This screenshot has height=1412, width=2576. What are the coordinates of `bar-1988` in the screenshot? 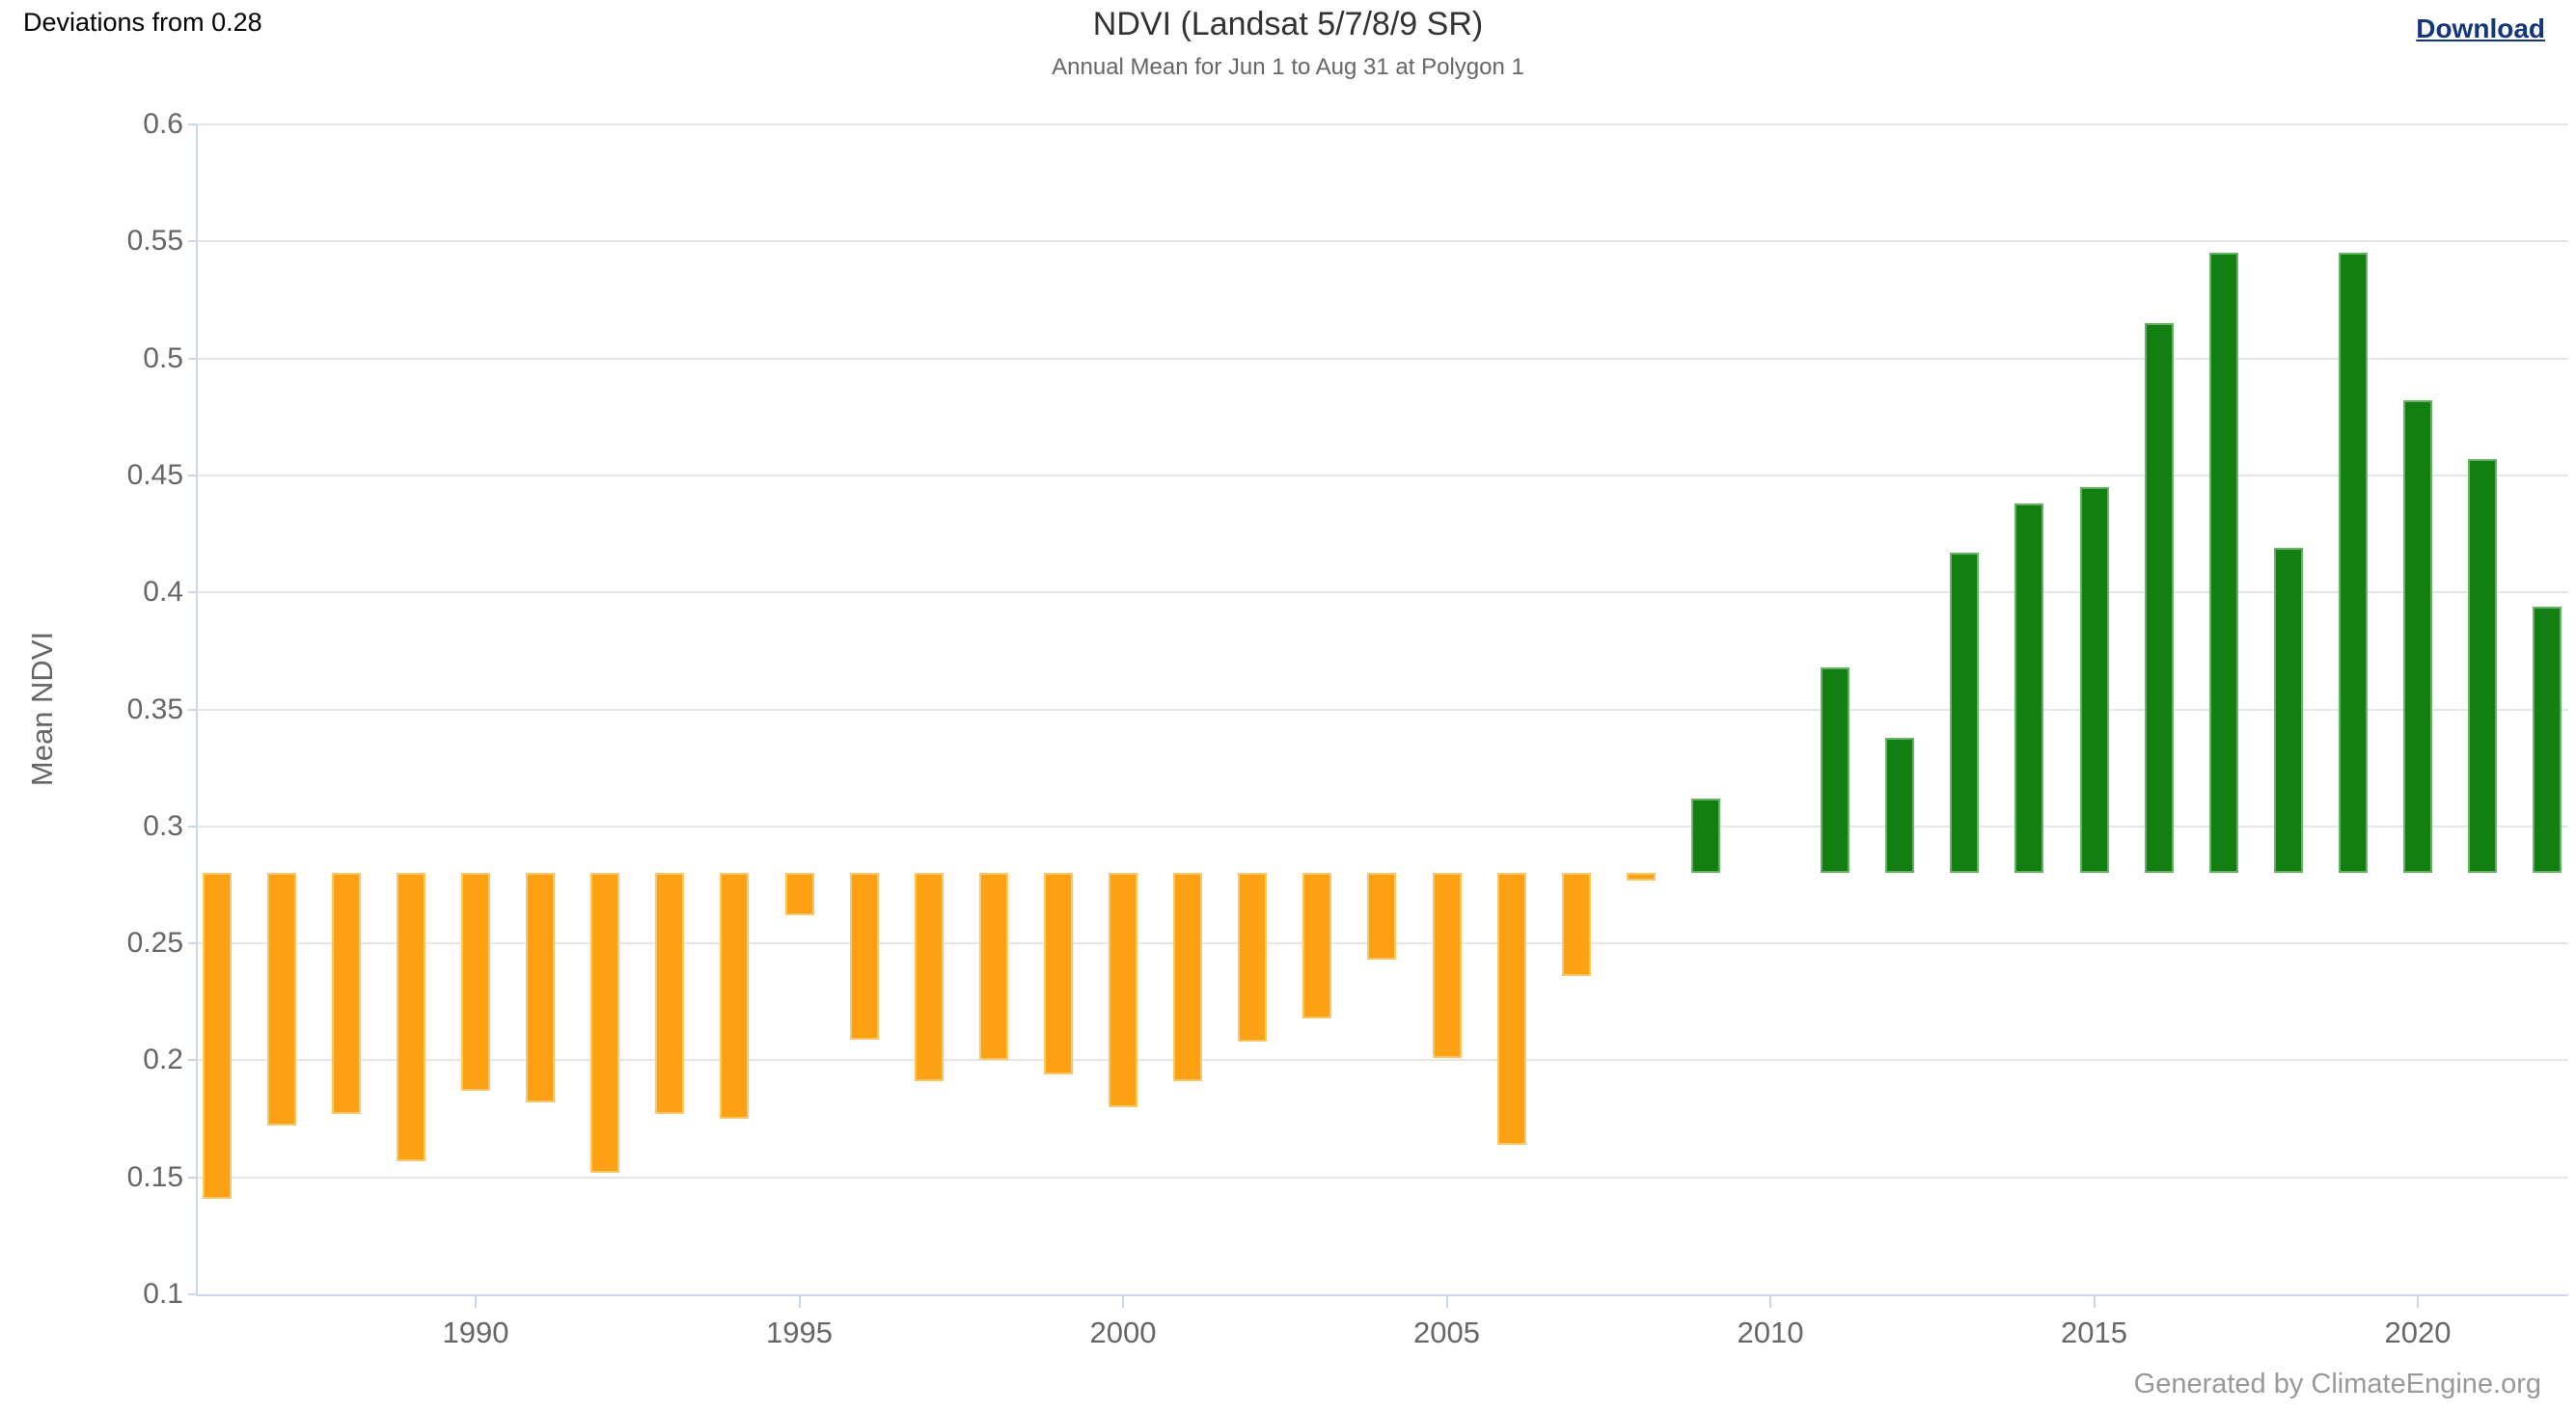 It's located at (346, 994).